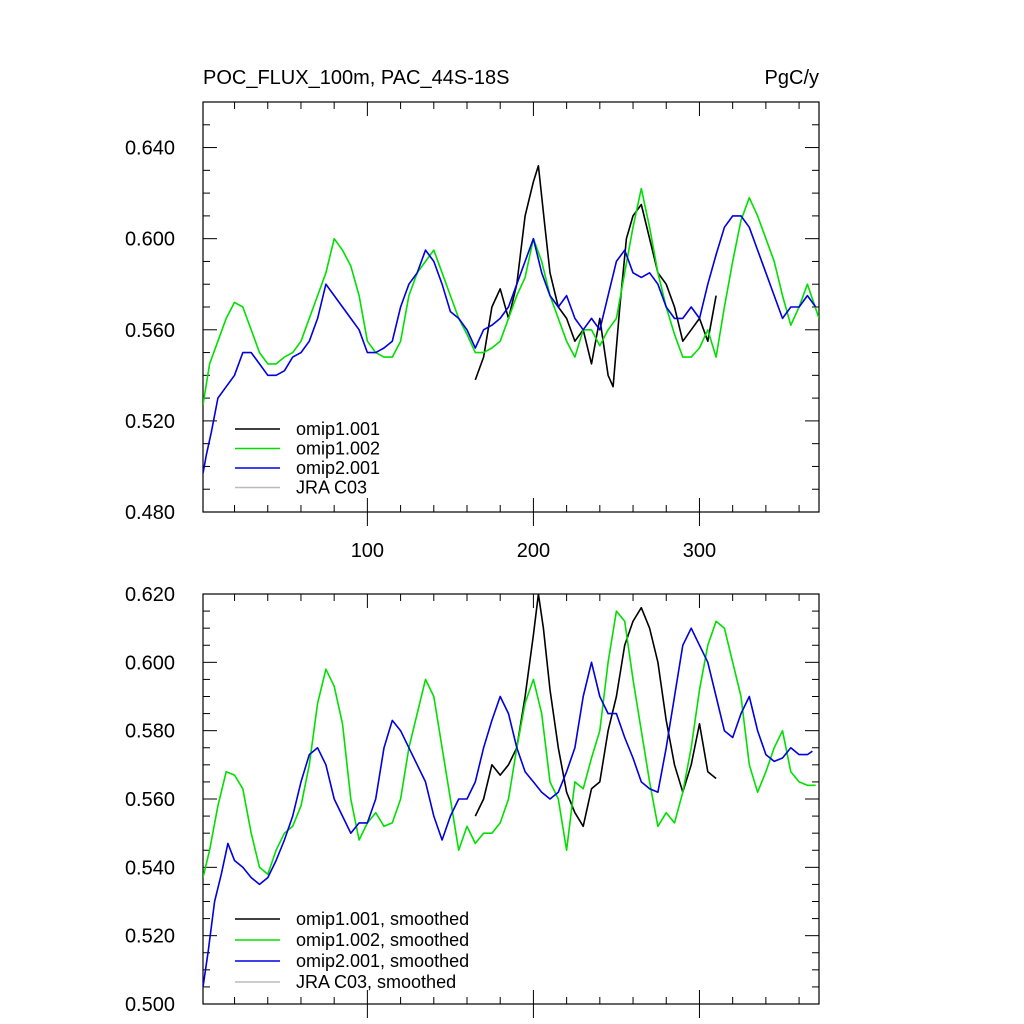 The width and height of the screenshot is (1024, 1024). Describe the element at coordinates (338, 468) in the screenshot. I see `legend-label: omip2.001` at that location.